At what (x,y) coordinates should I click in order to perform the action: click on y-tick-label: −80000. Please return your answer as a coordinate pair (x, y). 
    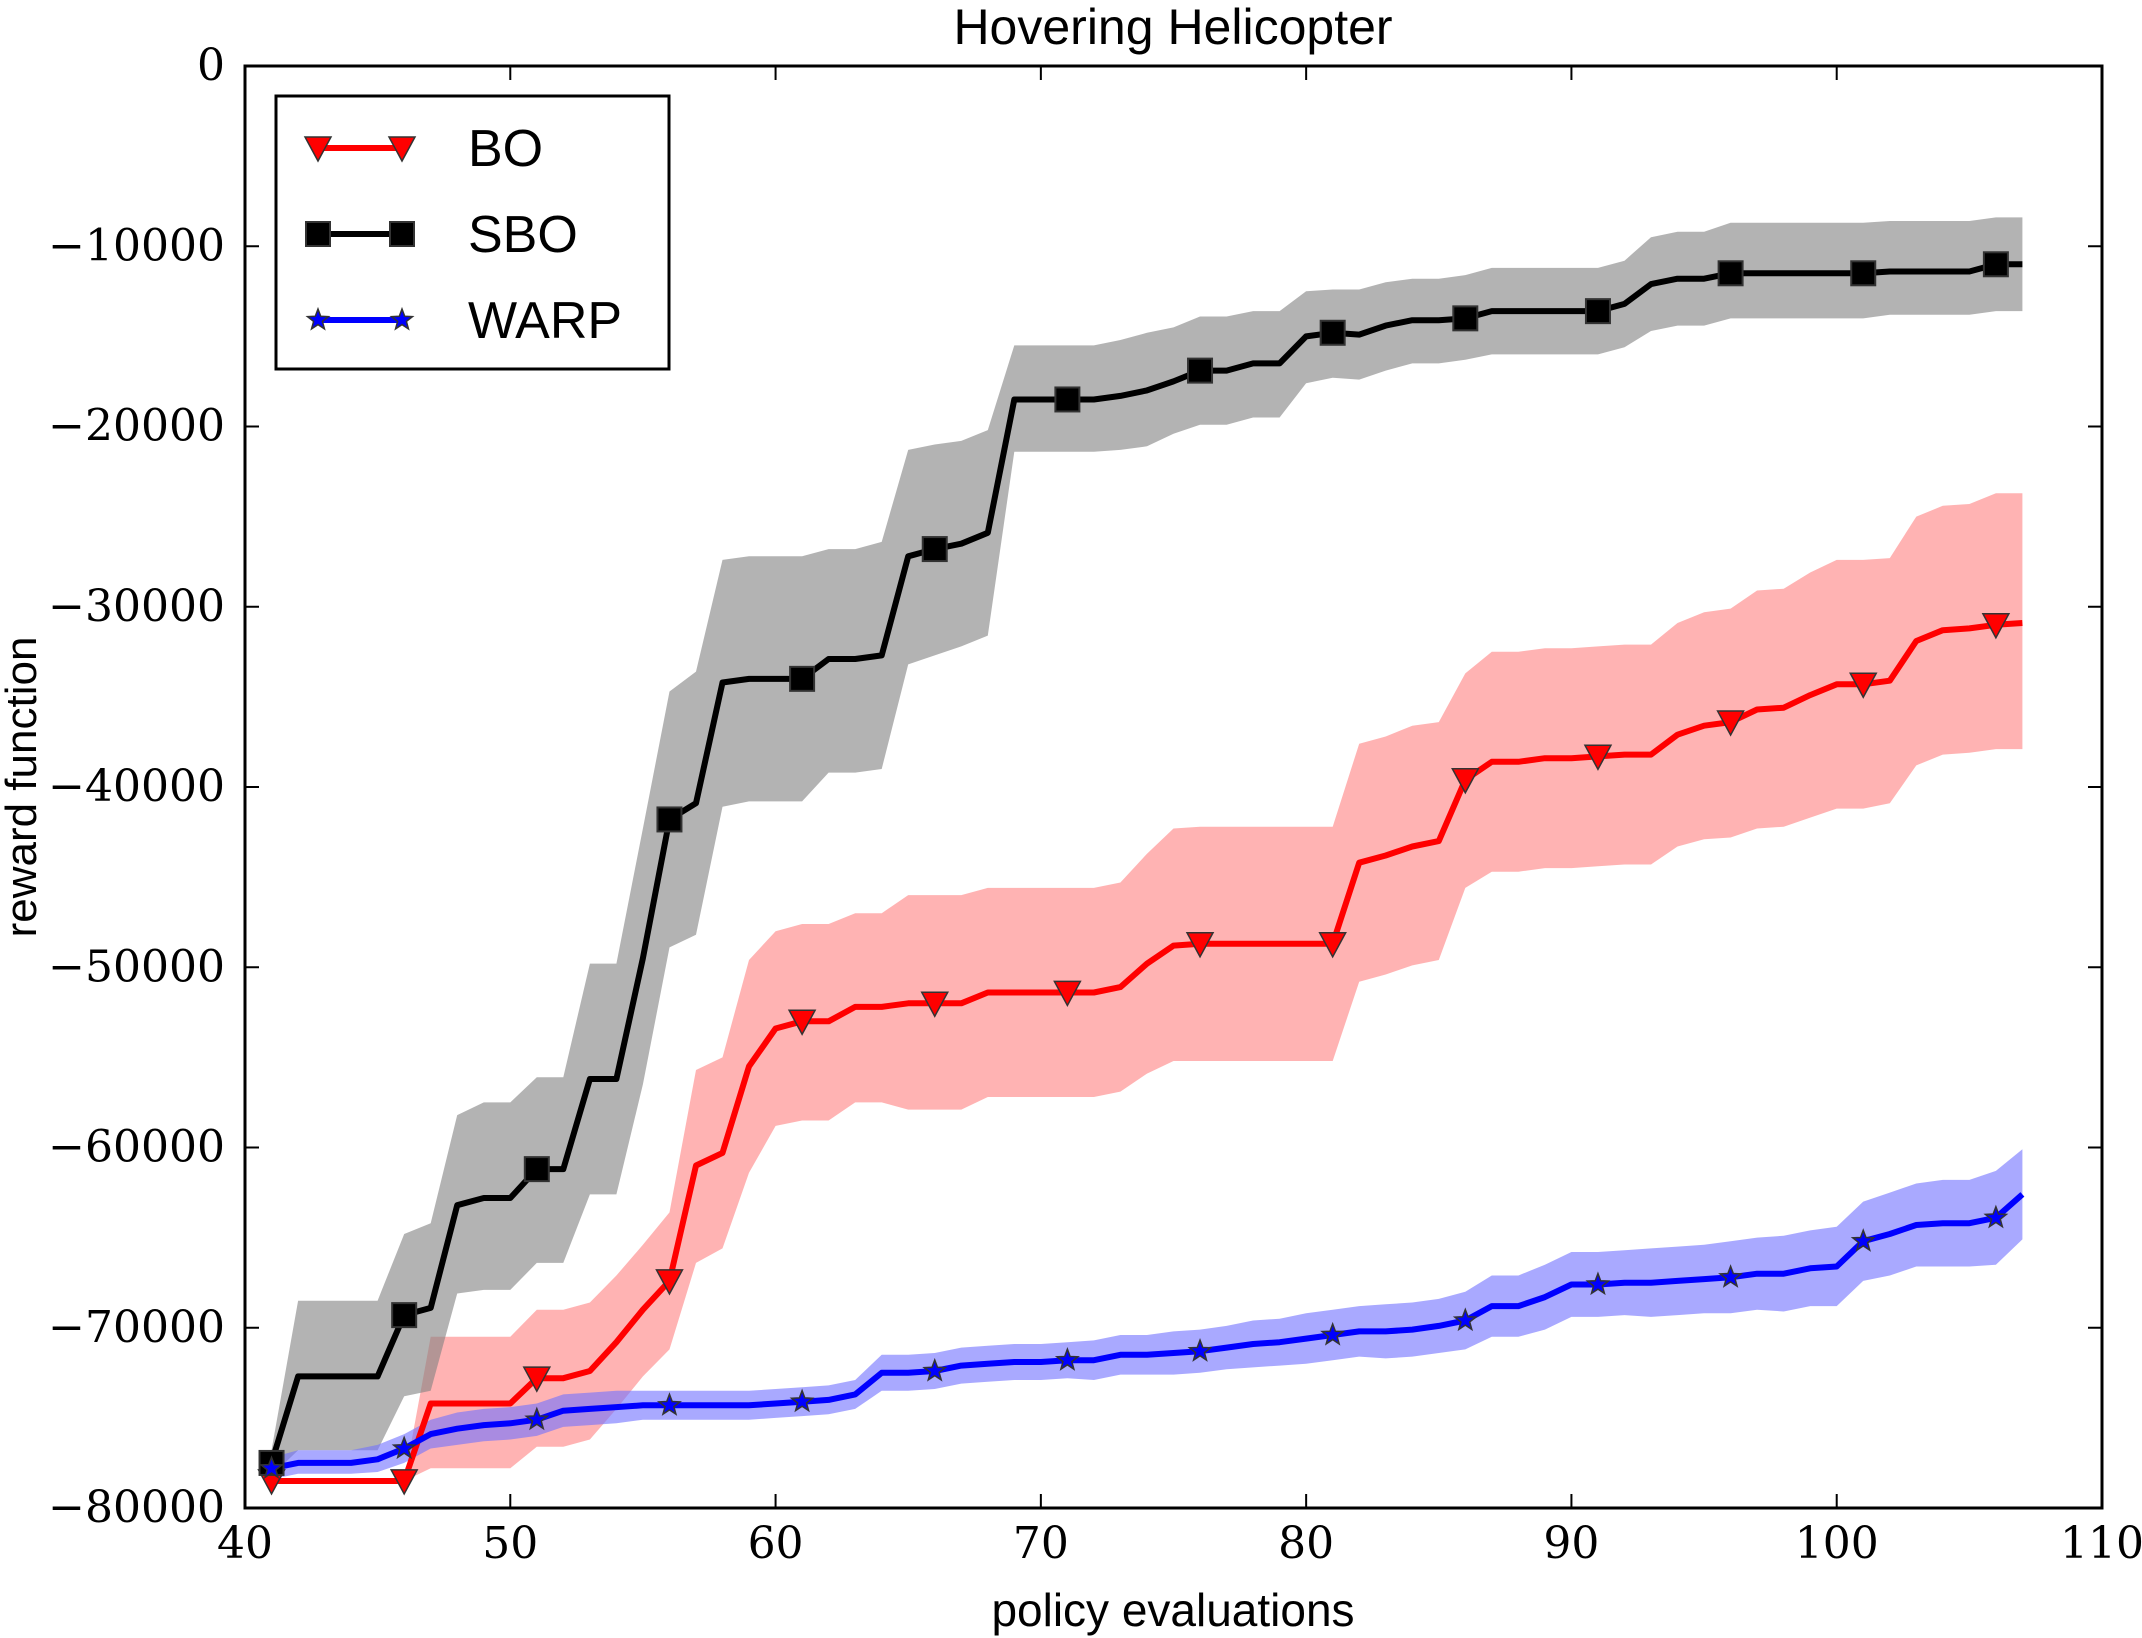
    Looking at the image, I should click on (136, 1507).